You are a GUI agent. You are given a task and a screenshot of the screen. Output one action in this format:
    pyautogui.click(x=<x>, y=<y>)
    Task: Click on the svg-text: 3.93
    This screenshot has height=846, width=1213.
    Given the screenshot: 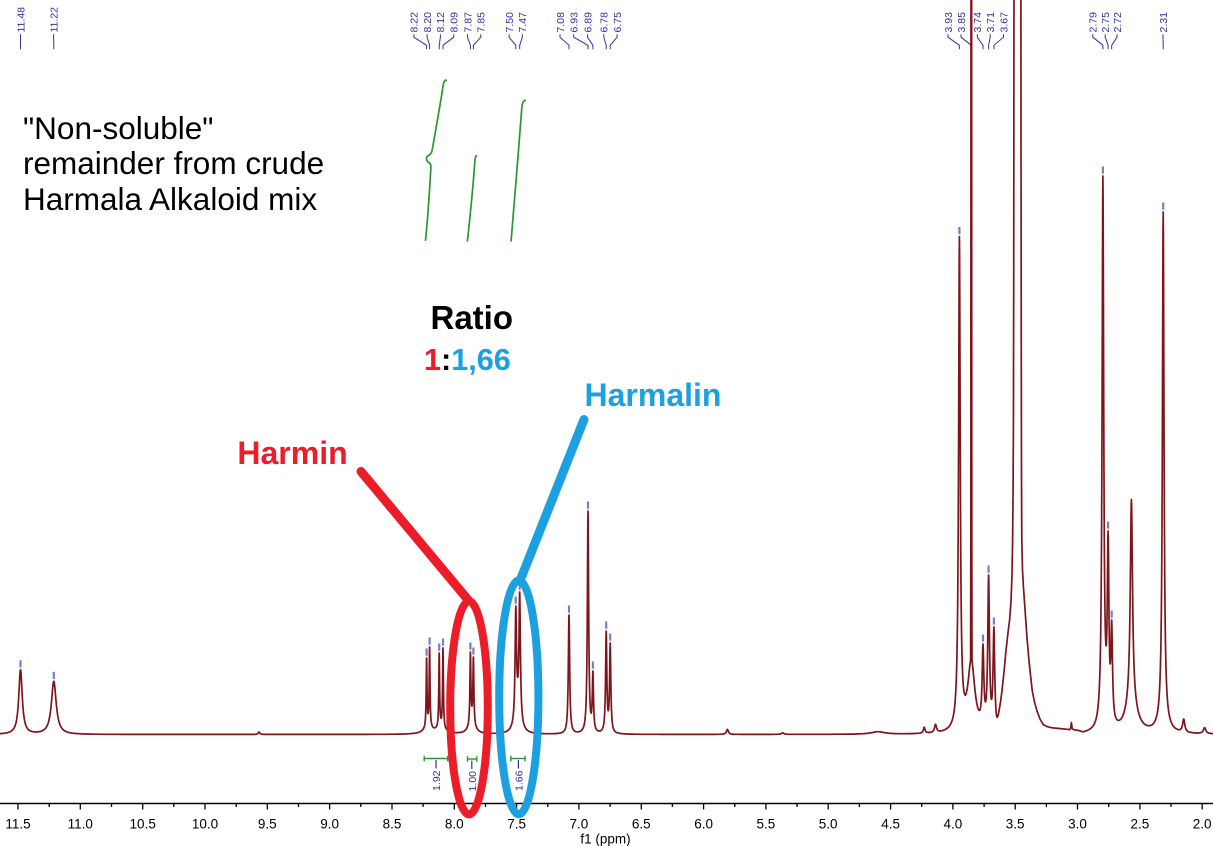 What is the action you would take?
    pyautogui.click(x=949, y=22)
    